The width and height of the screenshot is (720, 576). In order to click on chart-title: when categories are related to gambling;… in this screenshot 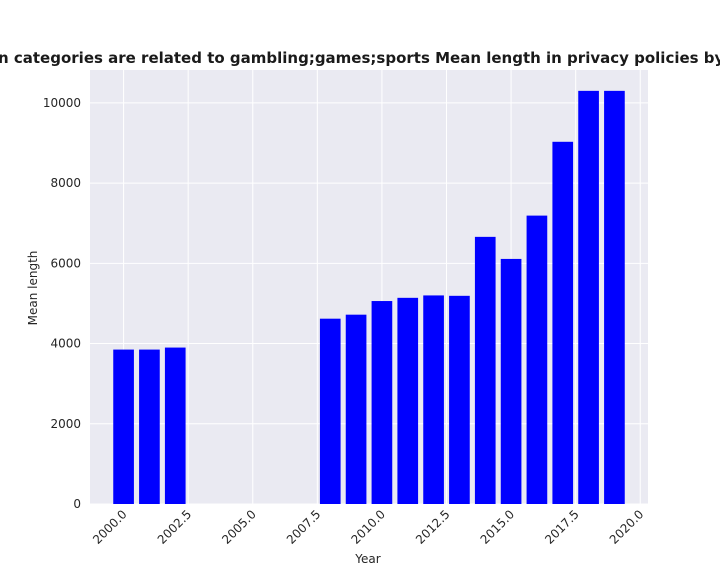, I will do `click(360, 58)`.